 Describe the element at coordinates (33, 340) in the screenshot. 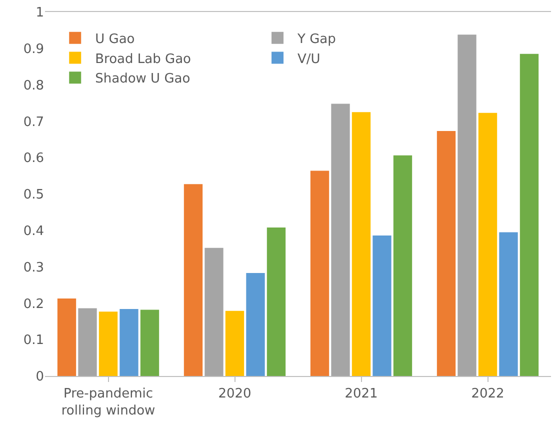

I see `y-tick-label: 0.1` at that location.